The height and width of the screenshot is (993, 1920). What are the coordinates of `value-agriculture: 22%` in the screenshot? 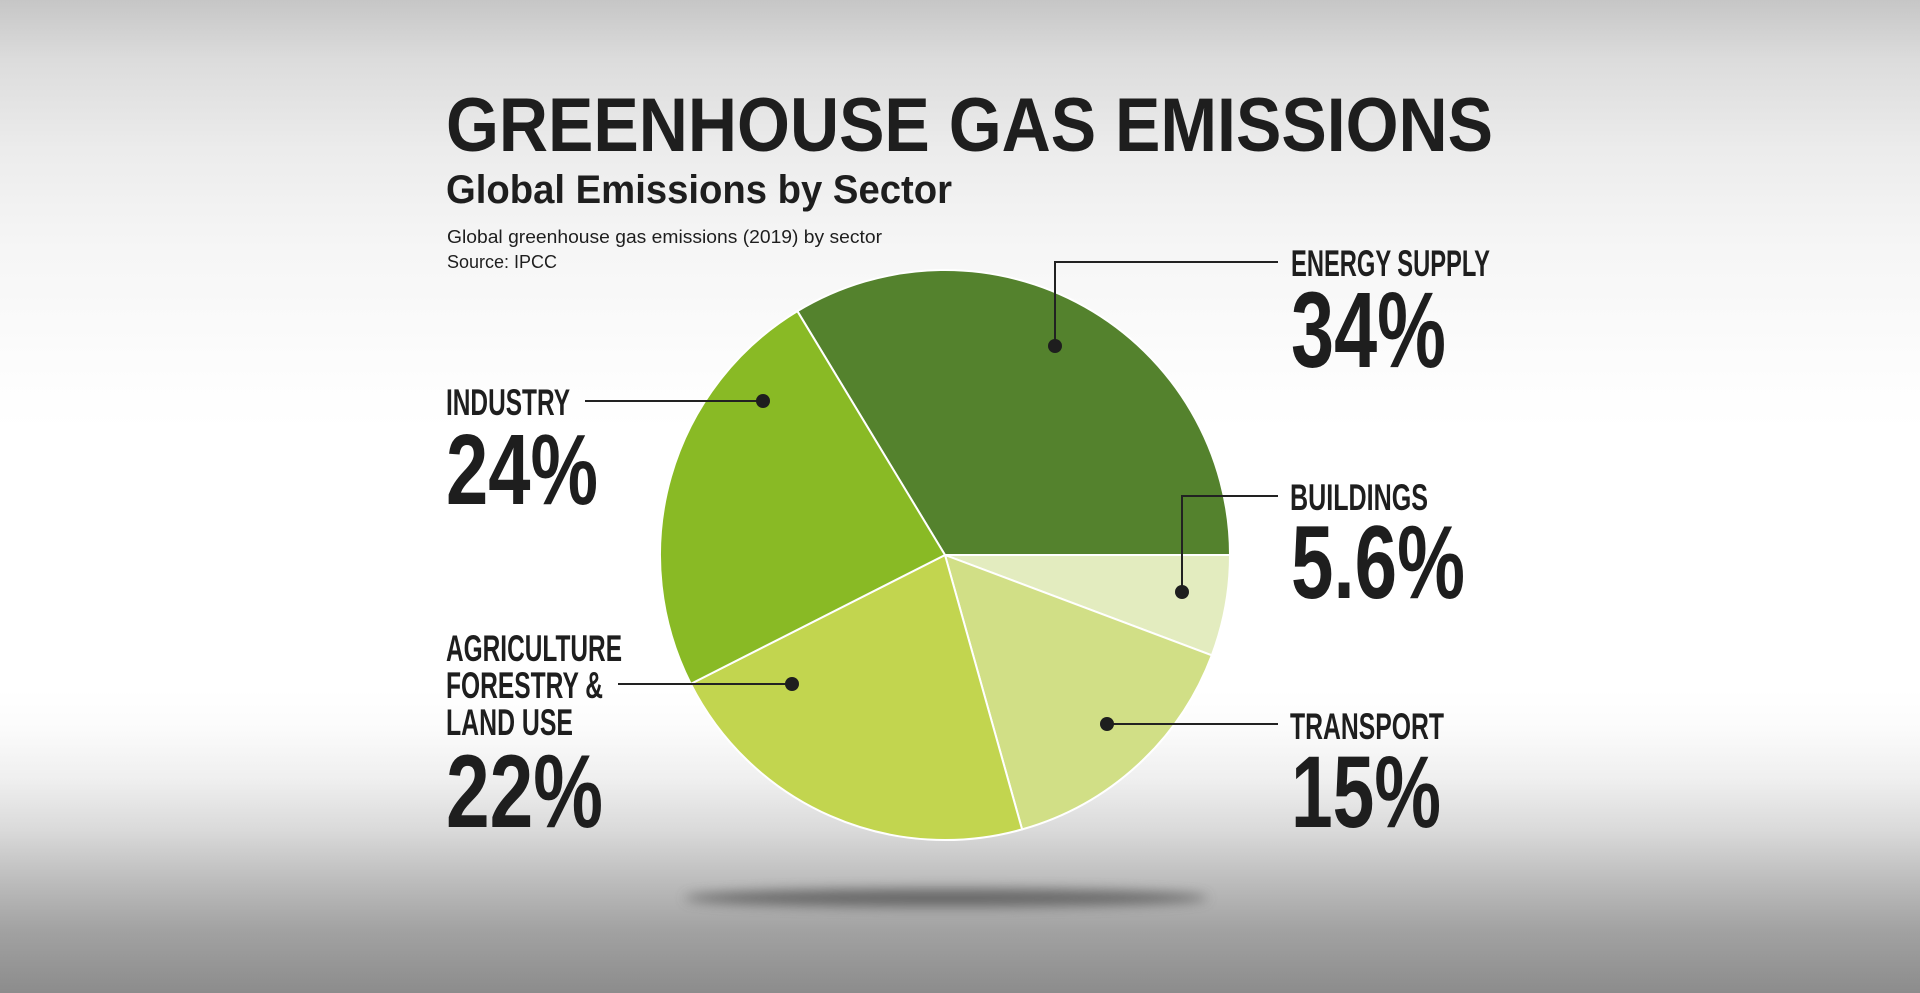 It's located at (524, 792).